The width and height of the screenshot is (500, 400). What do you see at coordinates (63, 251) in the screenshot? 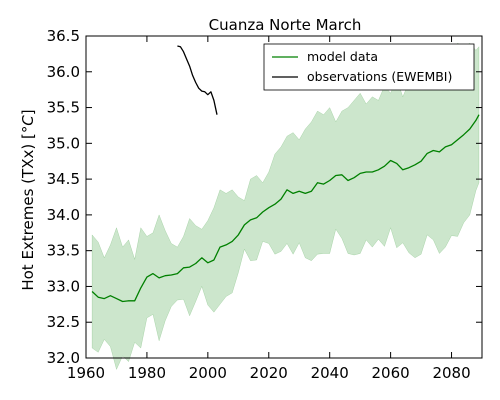
I see `y-tick-label: 33.5` at bounding box center [63, 251].